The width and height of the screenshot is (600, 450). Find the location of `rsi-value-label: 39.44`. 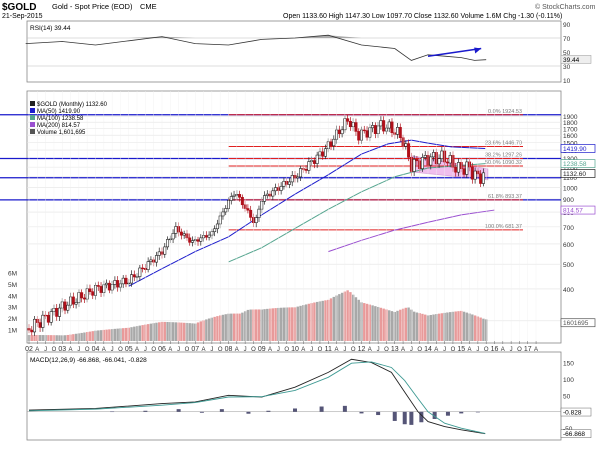

rsi-value-label: 39.44 is located at coordinates (571, 60).